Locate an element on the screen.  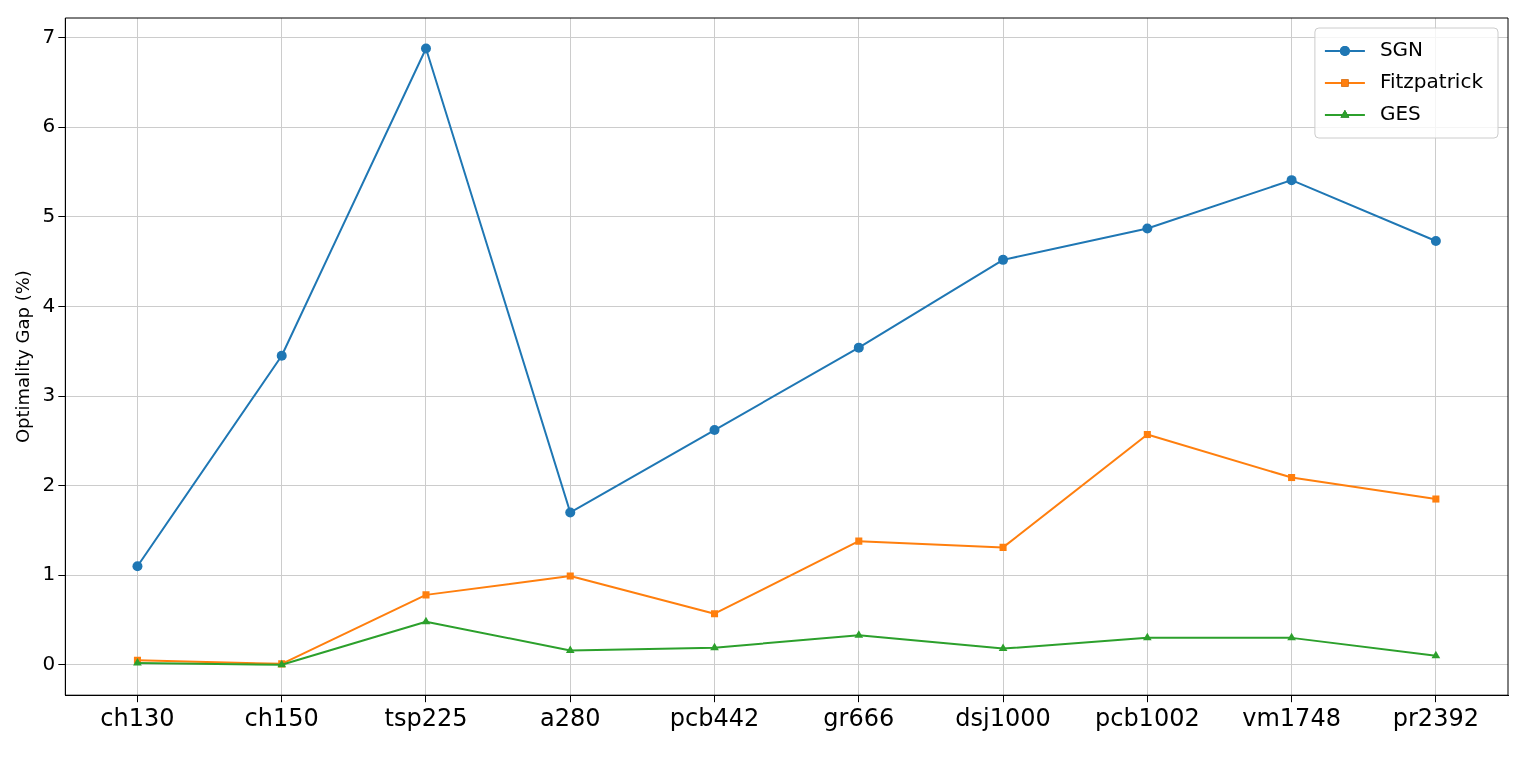
x-tick-label: pcb1002 is located at coordinates (1147, 717).